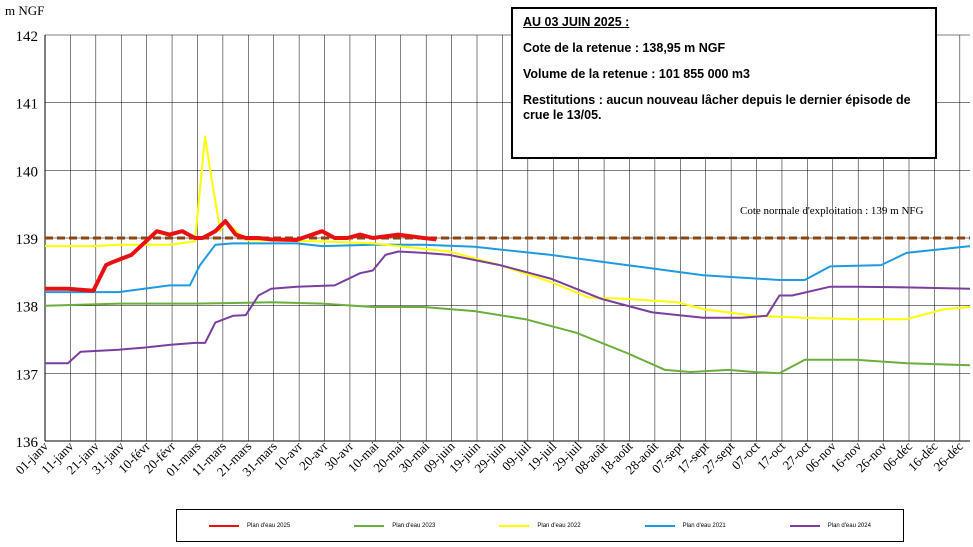 The width and height of the screenshot is (973, 547). I want to click on y-tick-label: 138, so click(27, 308).